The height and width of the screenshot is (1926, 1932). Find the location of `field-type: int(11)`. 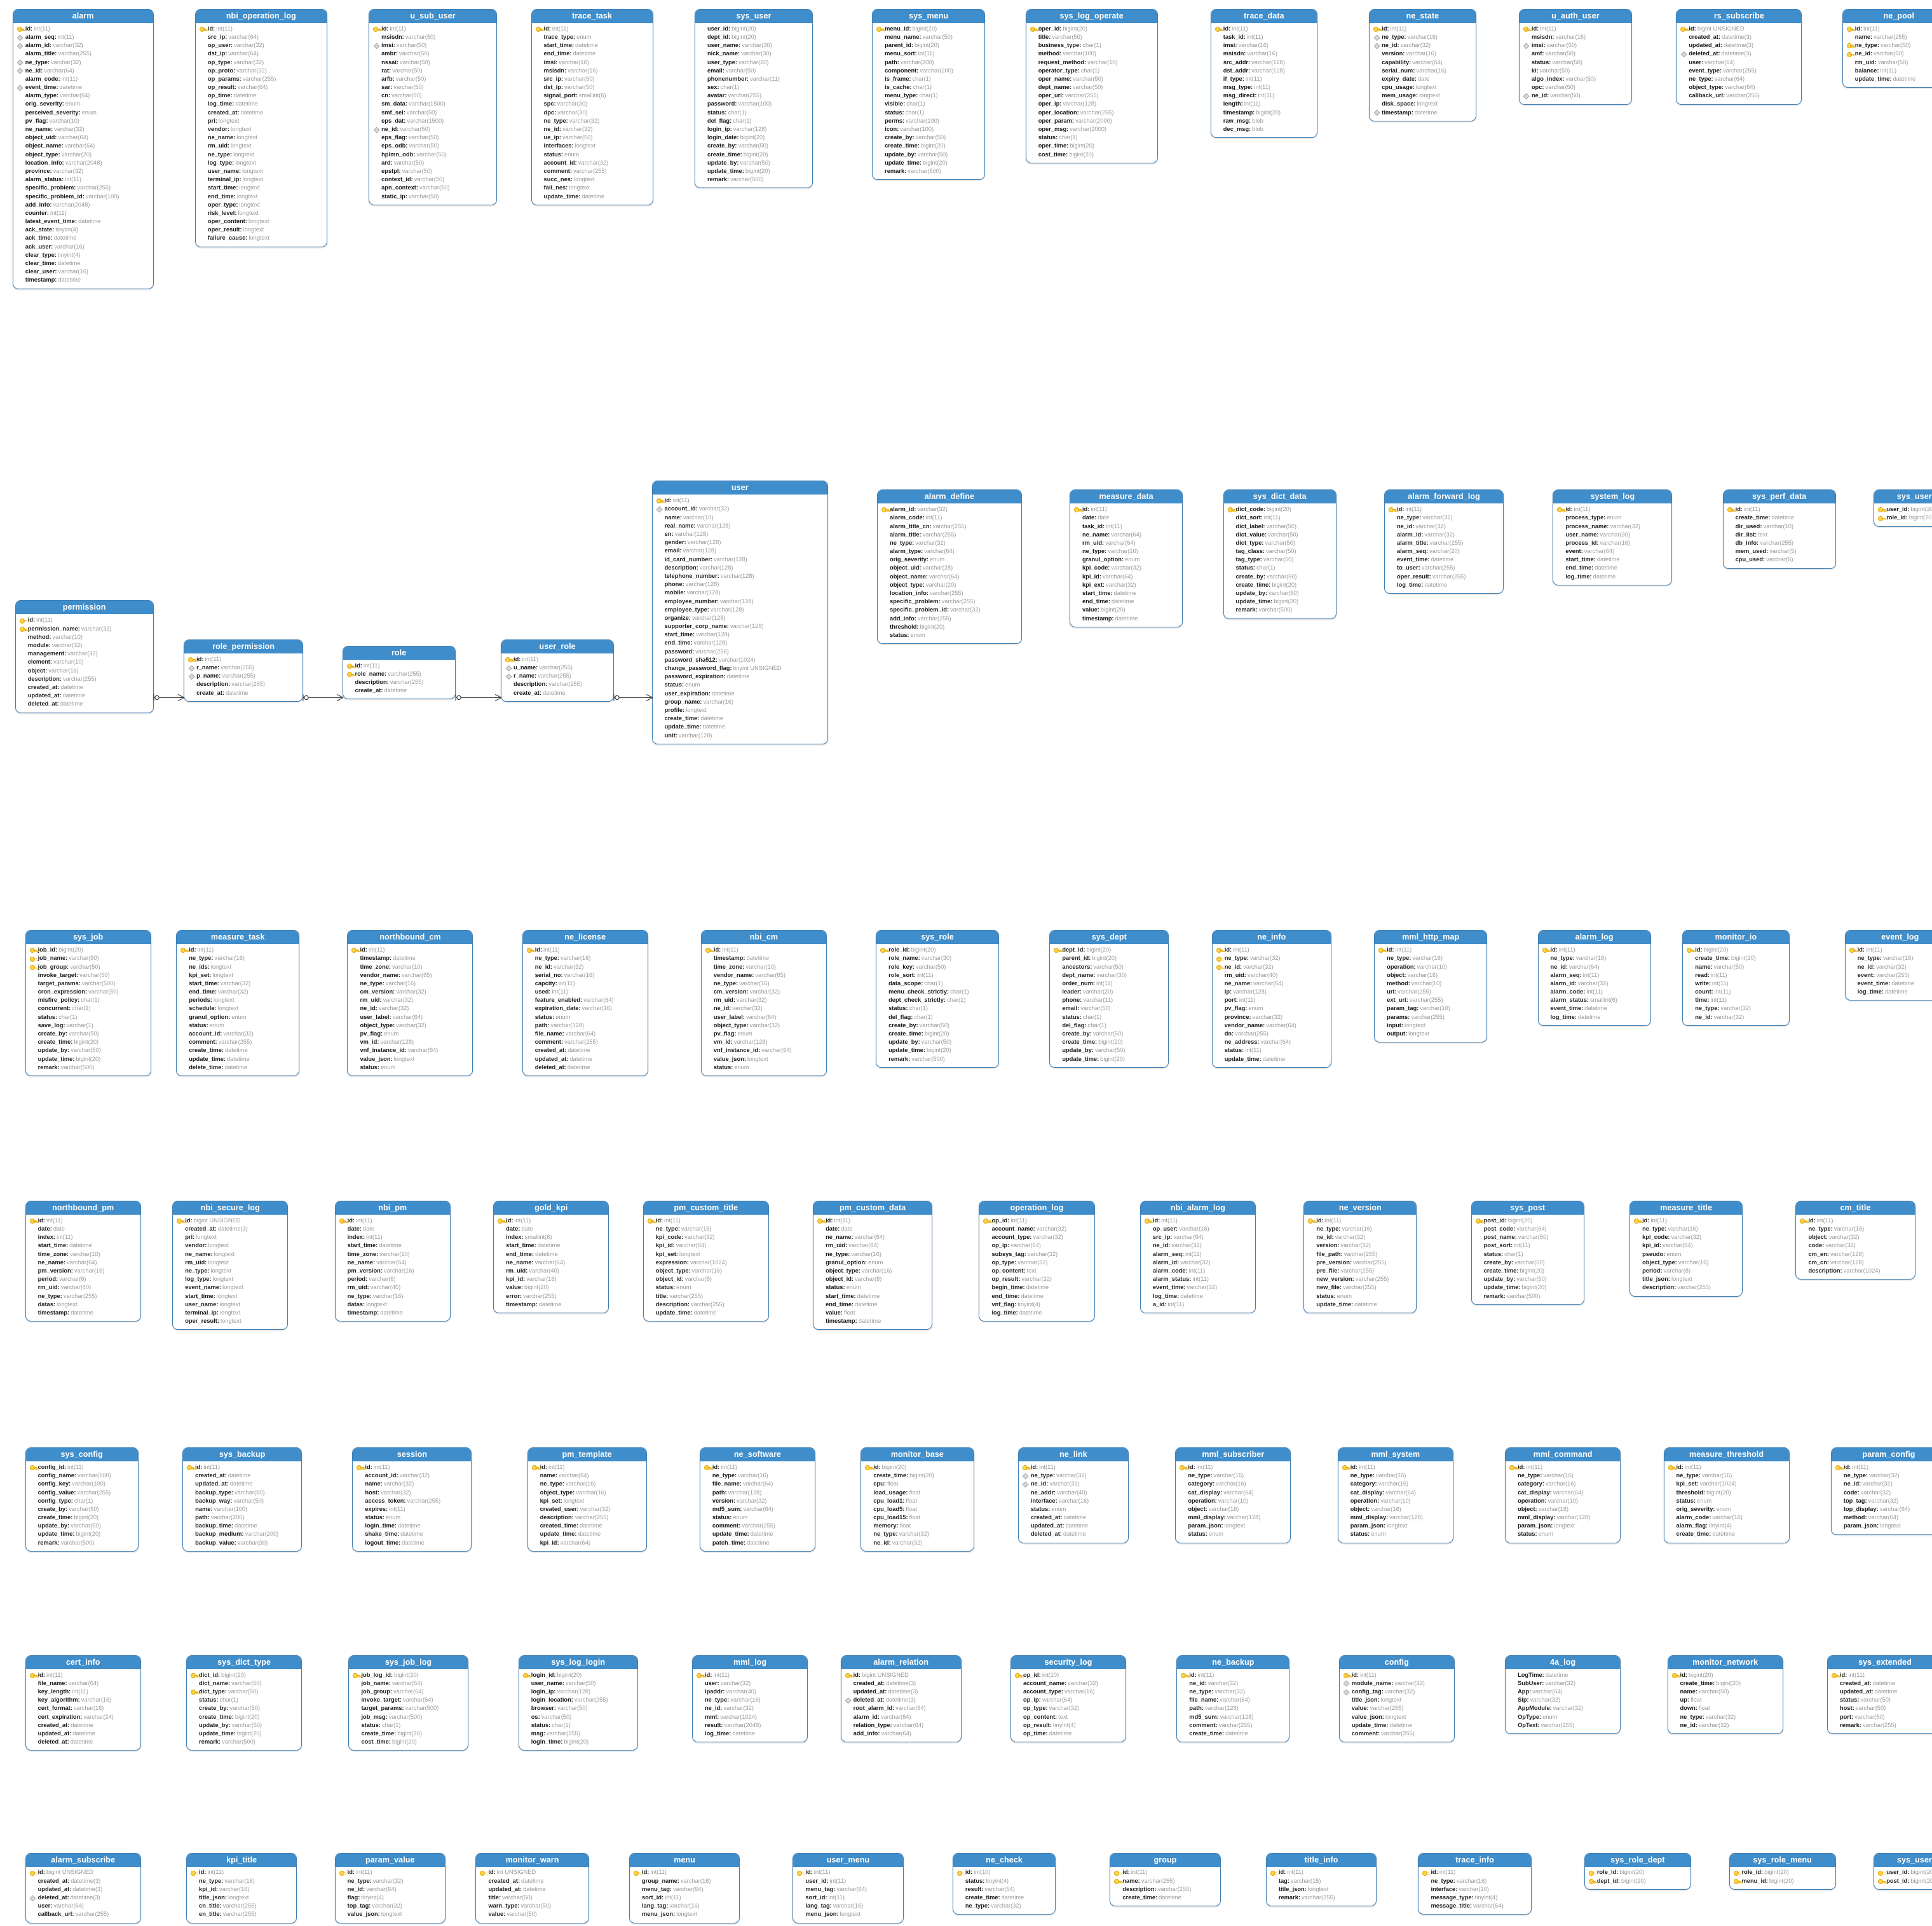

field-type: int(11) is located at coordinates (364, 1873).